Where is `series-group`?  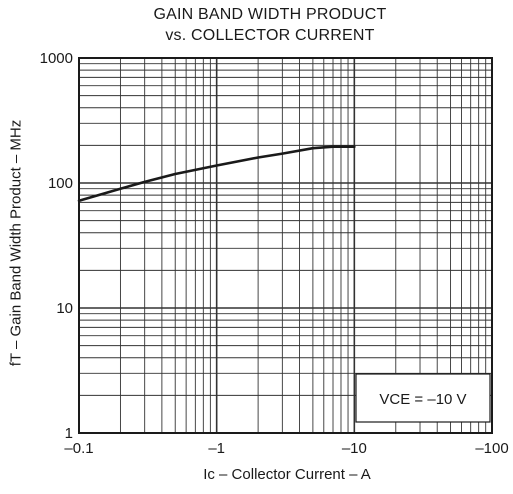
series-group is located at coordinates (216, 174).